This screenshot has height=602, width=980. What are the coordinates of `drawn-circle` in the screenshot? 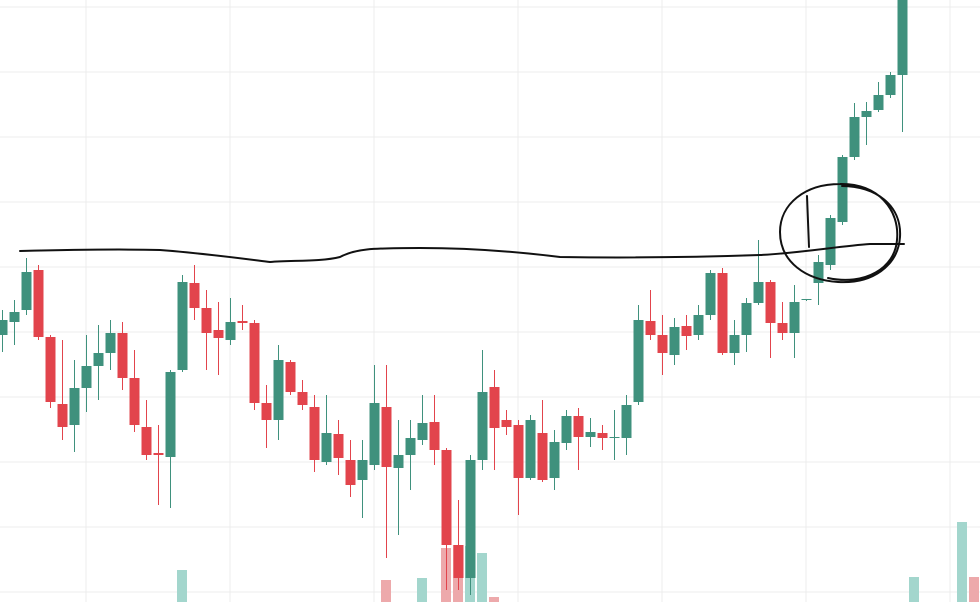 It's located at (840, 233).